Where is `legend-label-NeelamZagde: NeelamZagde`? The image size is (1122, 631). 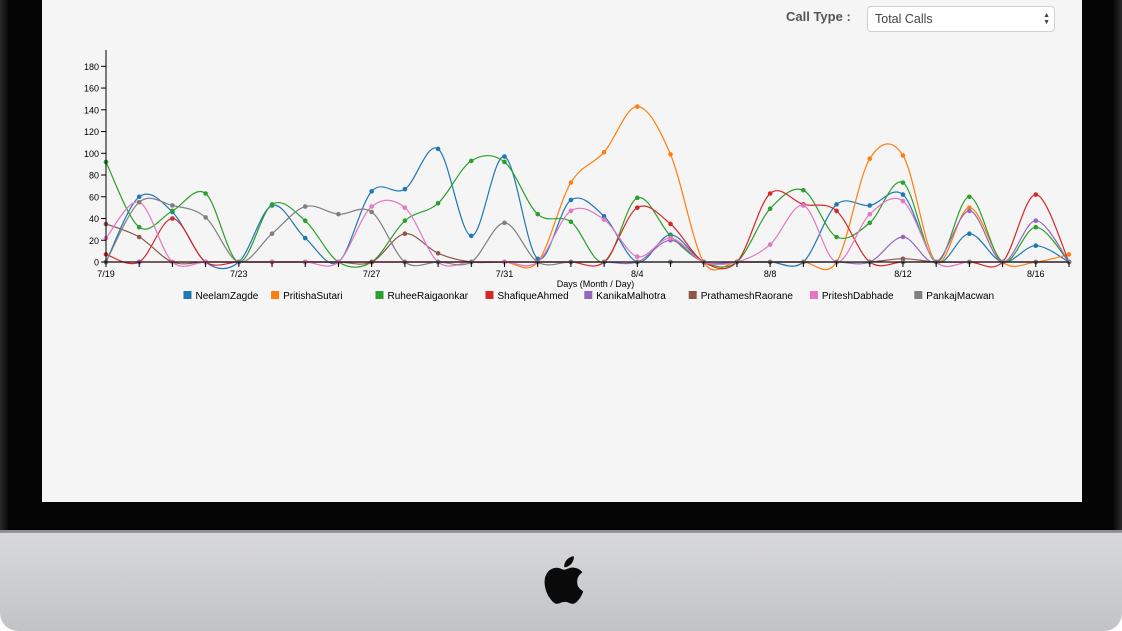
legend-label-NeelamZagde: NeelamZagde is located at coordinates (227, 296).